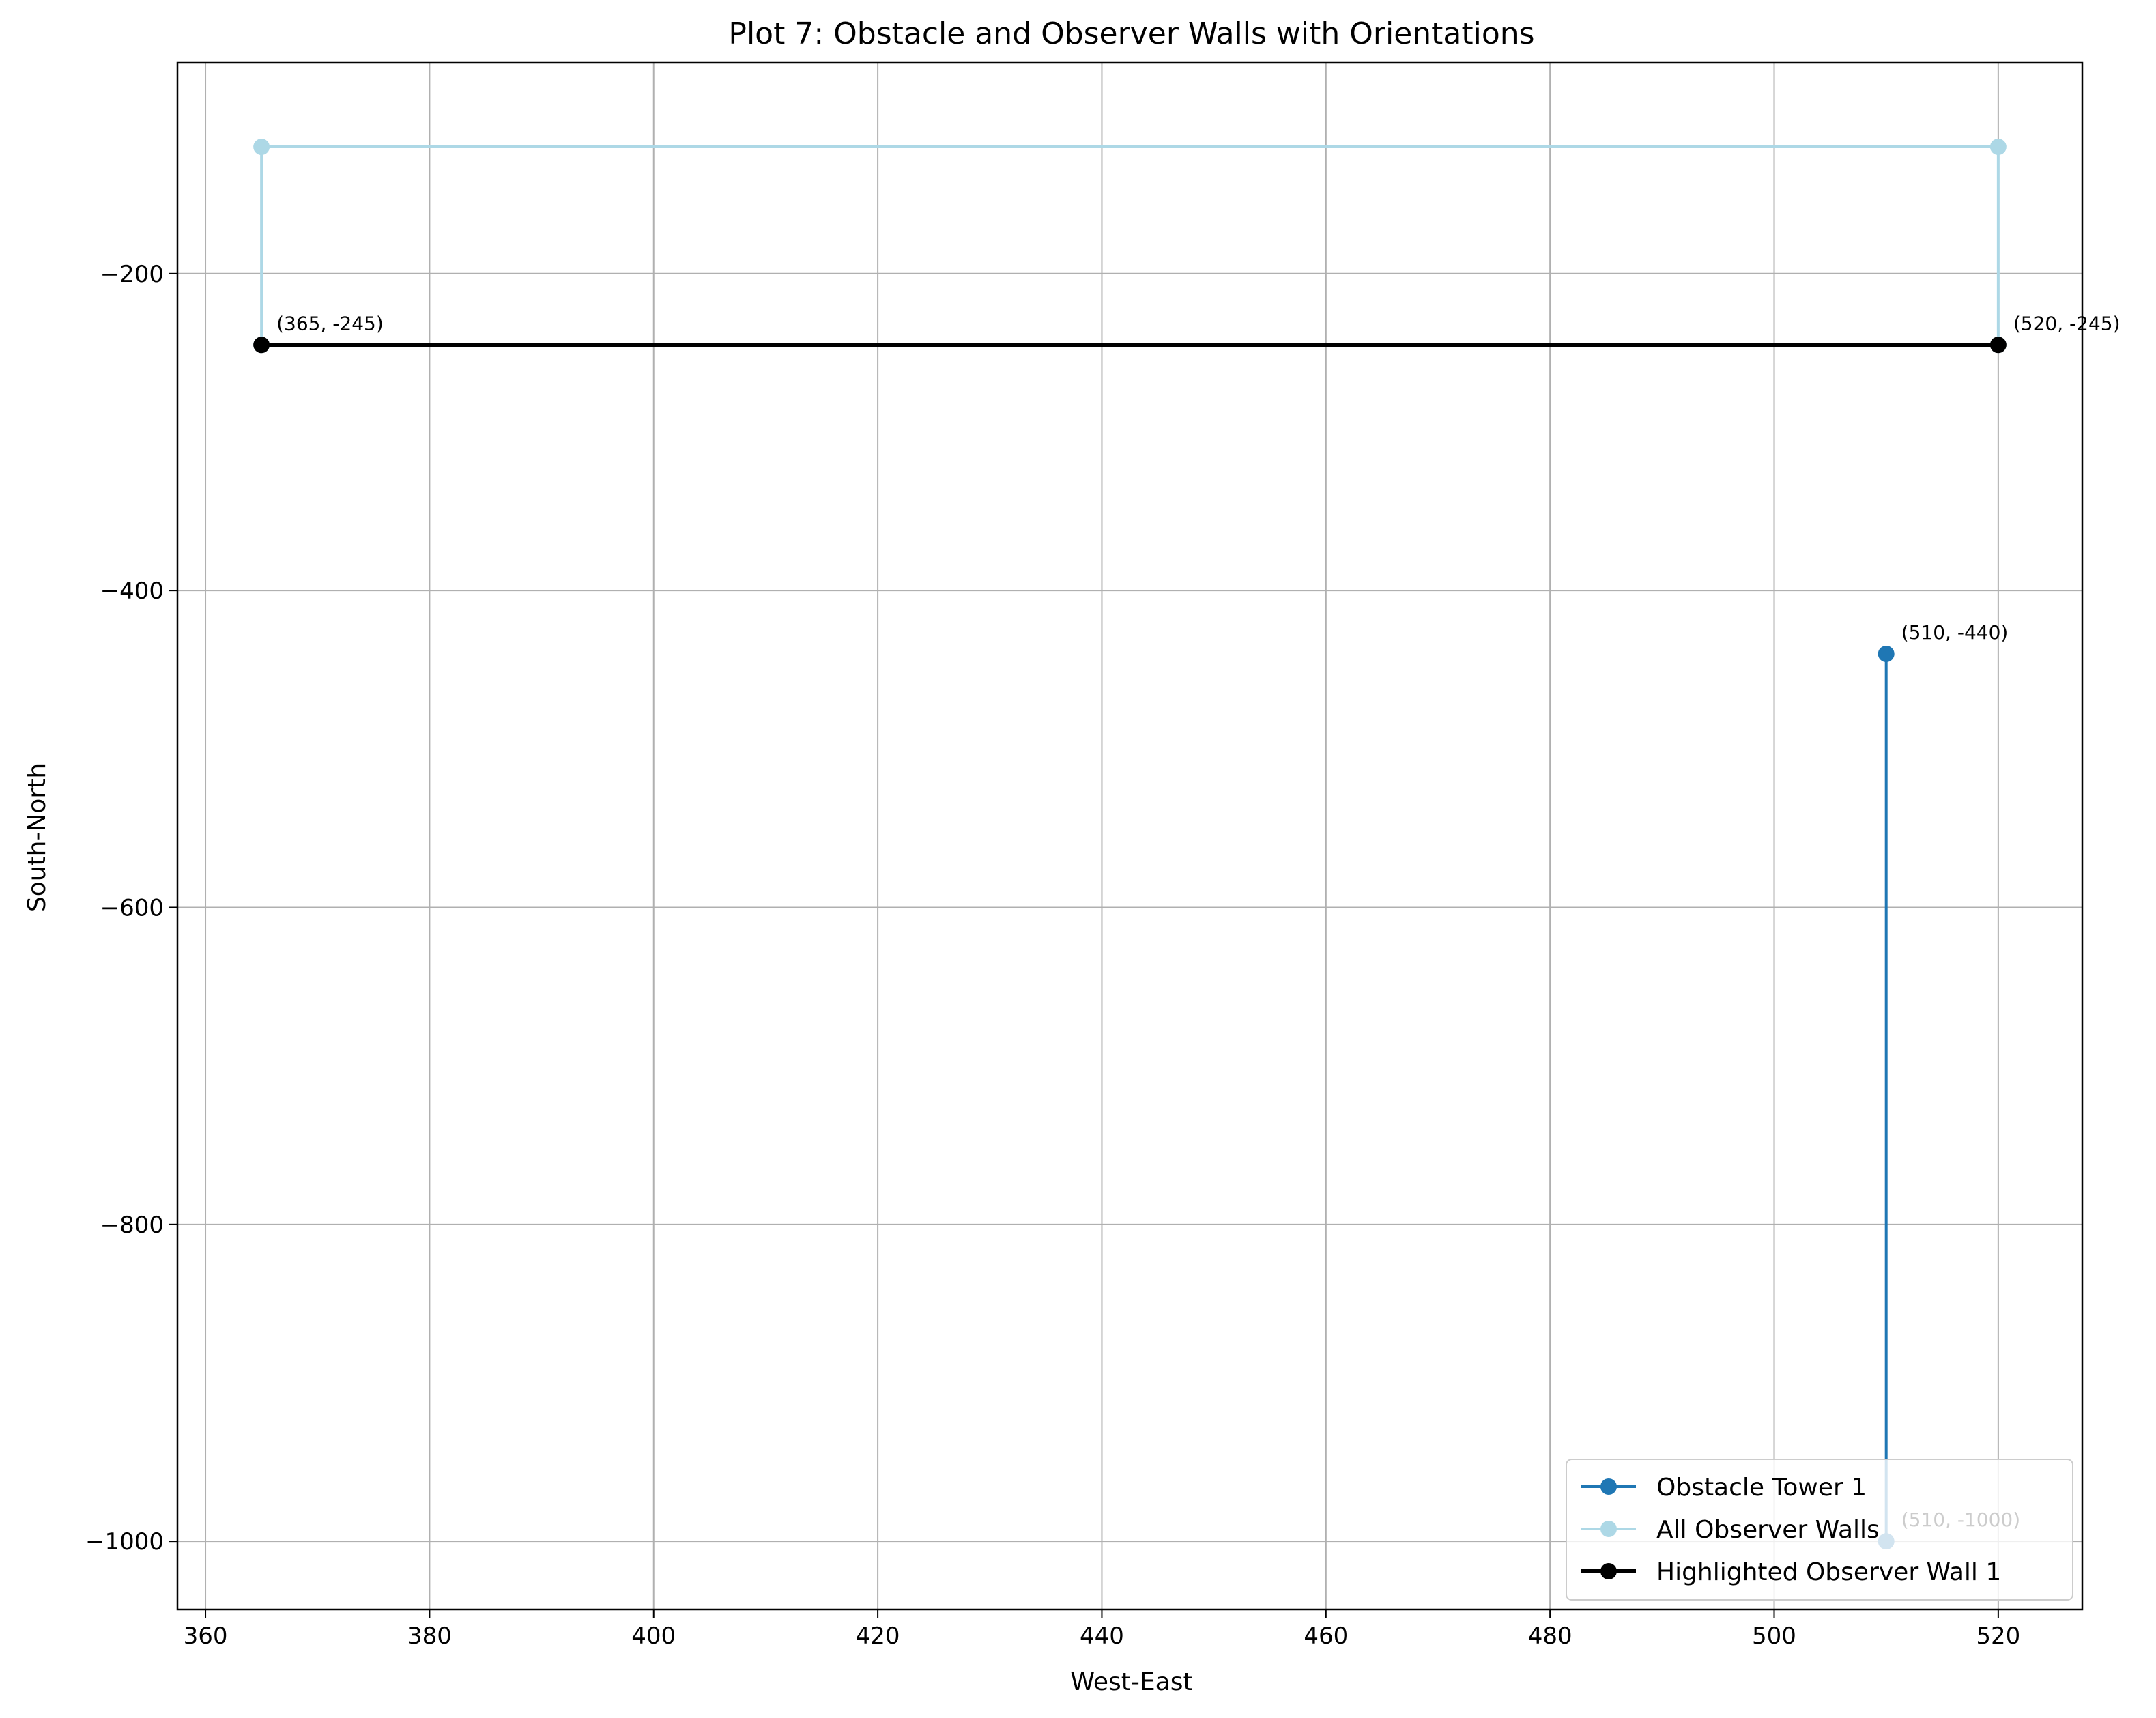 The width and height of the screenshot is (2156, 1718). Describe the element at coordinates (37, 837) in the screenshot. I see `y-axis-label: South-North` at that location.